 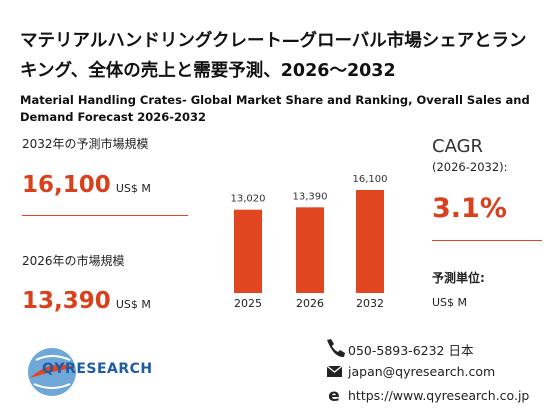 I want to click on value-label: 13,390, so click(x=310, y=196).